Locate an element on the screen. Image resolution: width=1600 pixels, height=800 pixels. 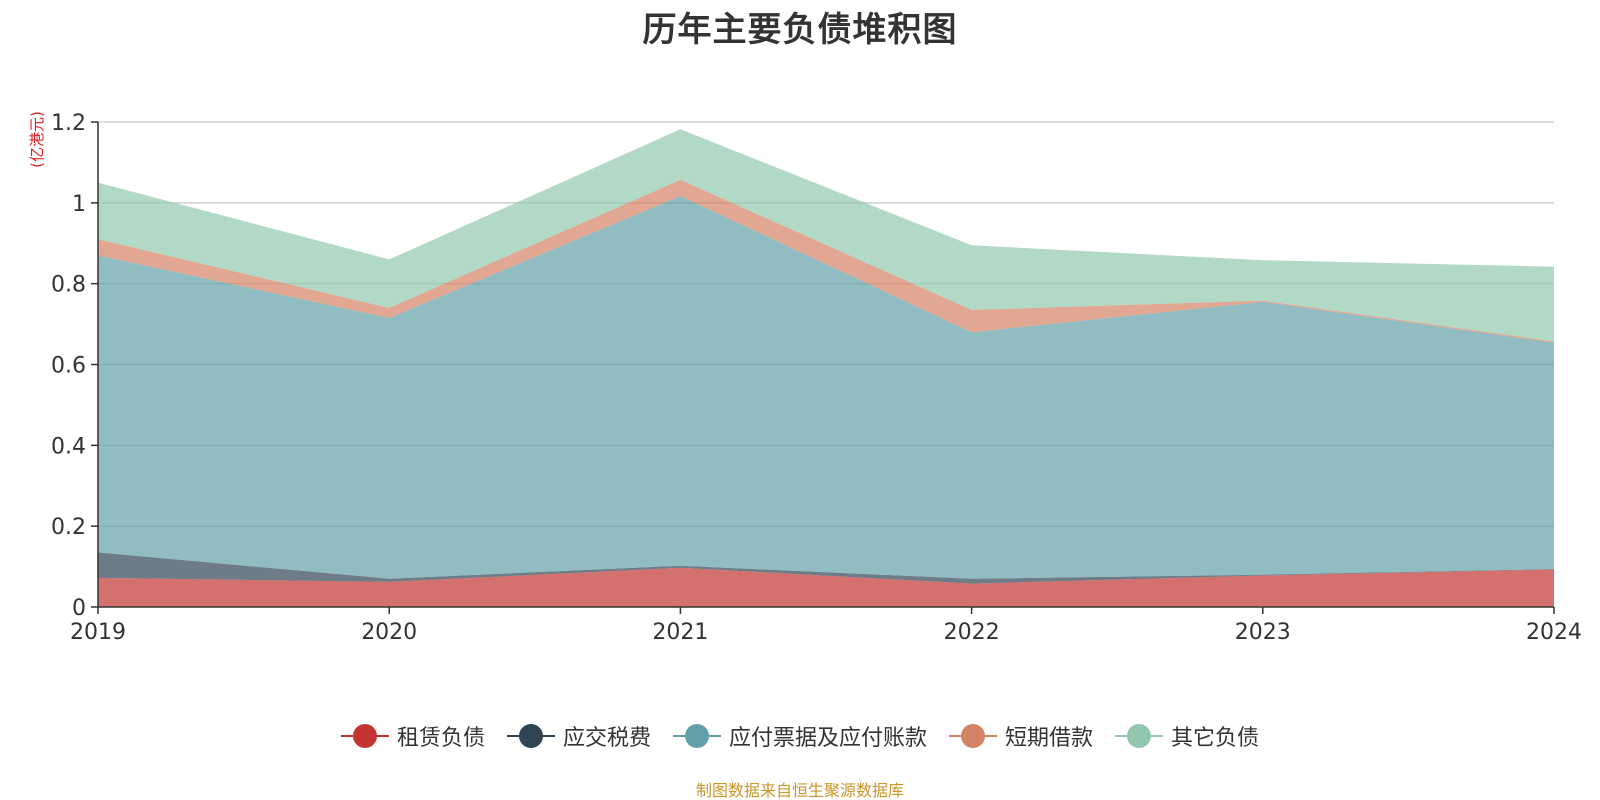
legend-item-0: 租赁负债 is located at coordinates (412, 736).